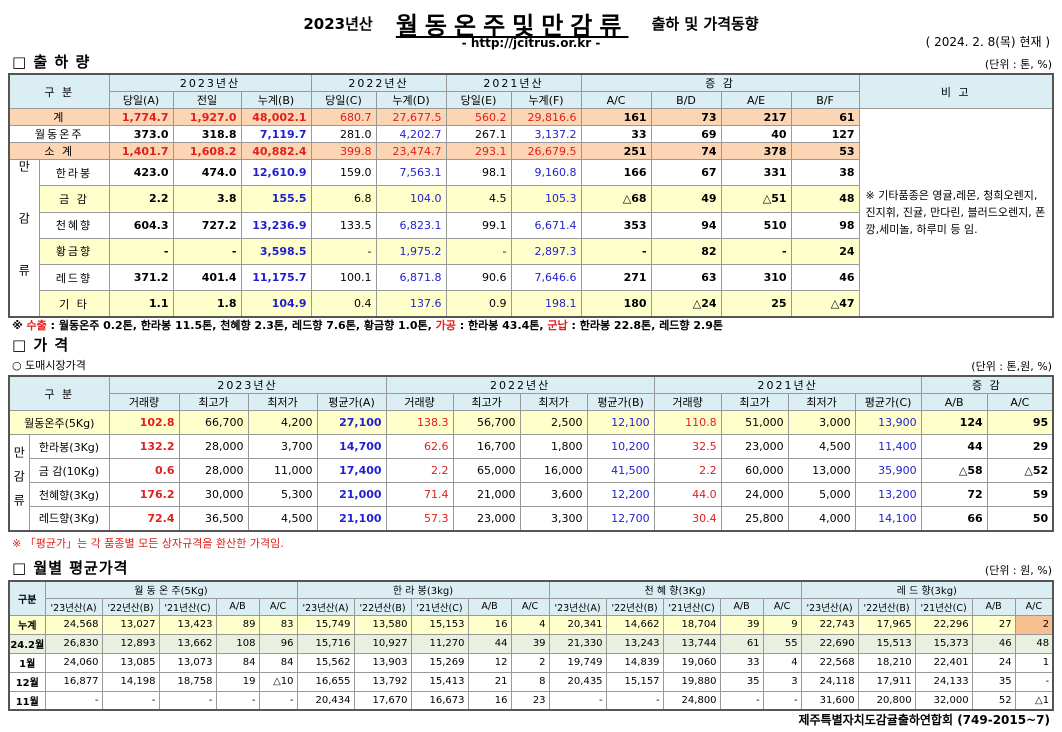 The height and width of the screenshot is (732, 1062). What do you see at coordinates (478, 172) in the screenshot?
I see `cell: 98.1` at bounding box center [478, 172].